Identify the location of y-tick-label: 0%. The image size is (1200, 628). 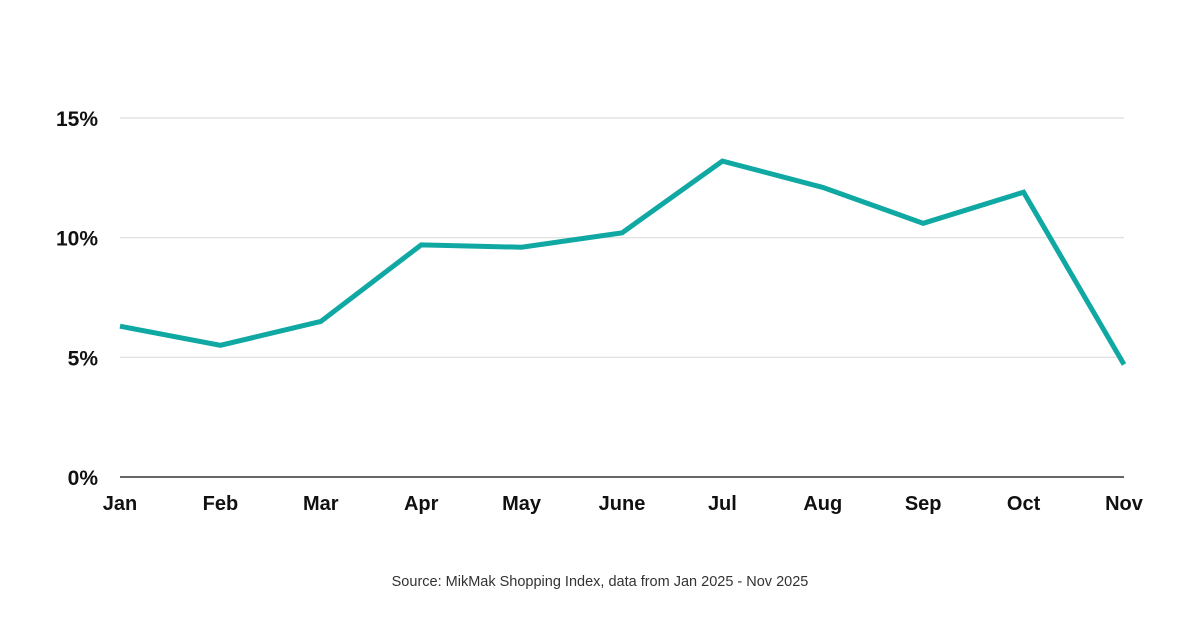
(83, 478).